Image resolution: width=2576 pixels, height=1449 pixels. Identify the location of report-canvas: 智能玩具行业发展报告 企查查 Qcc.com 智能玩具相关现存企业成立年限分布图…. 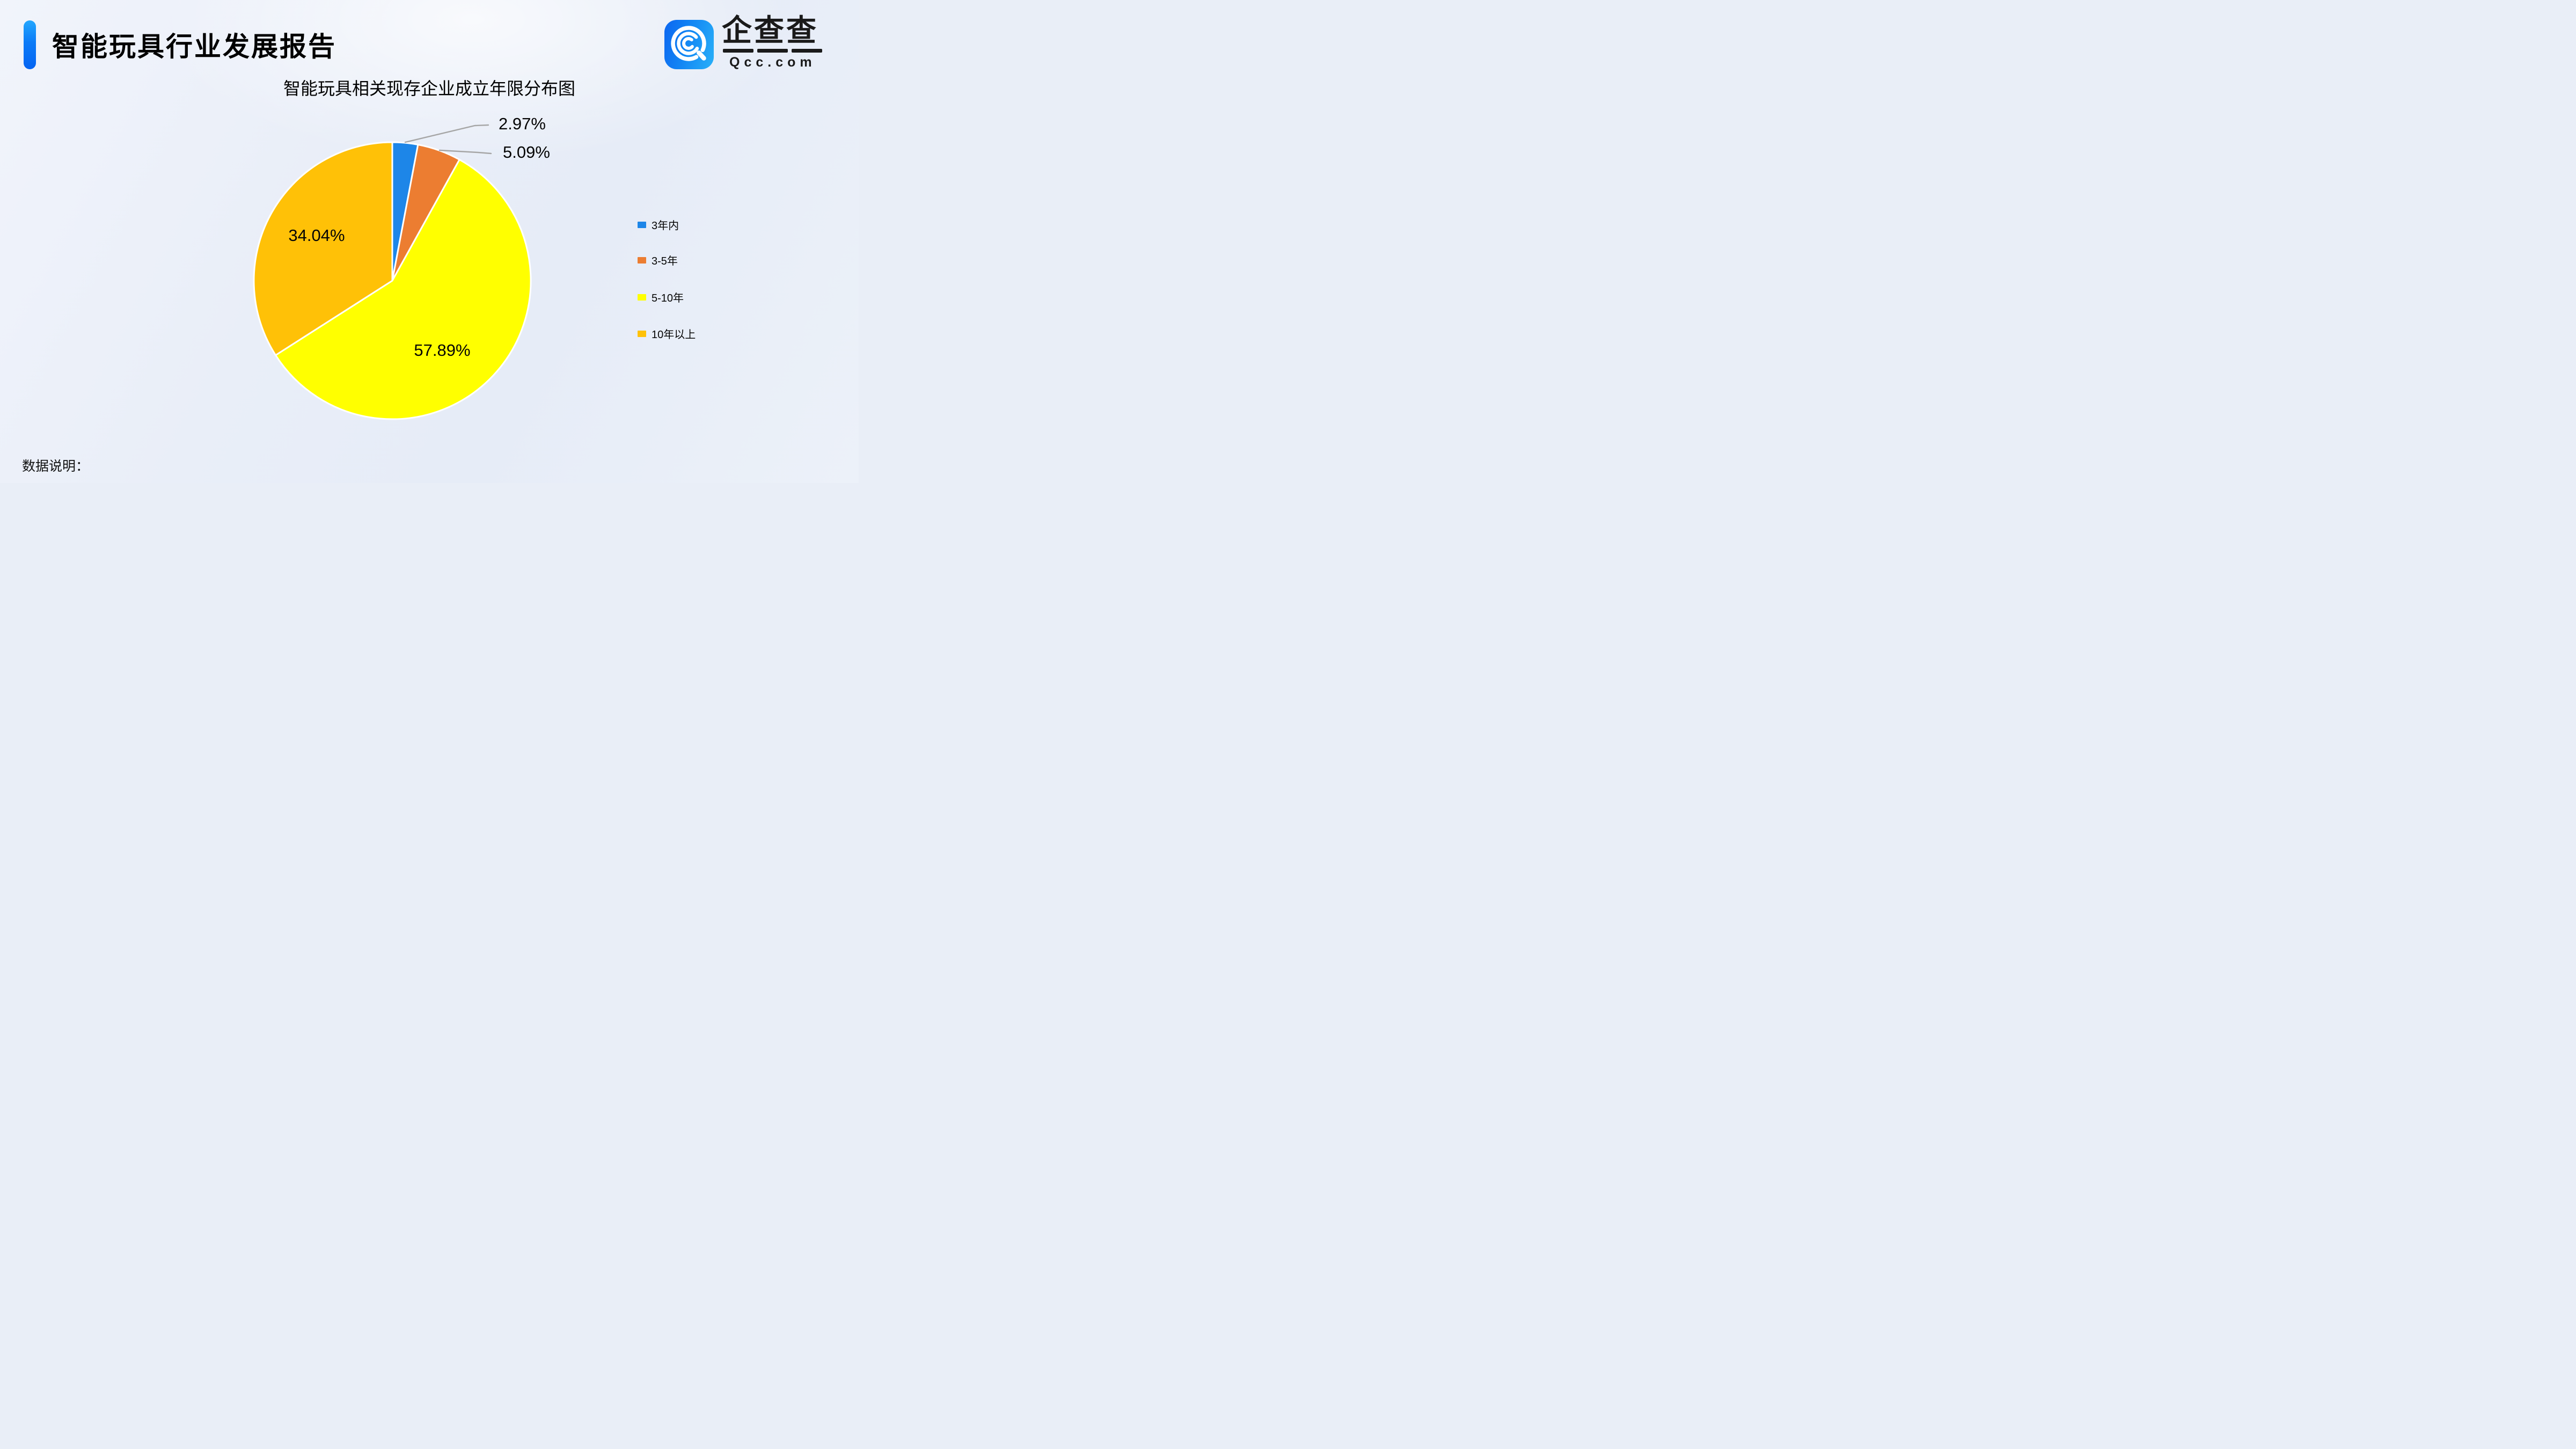
(429, 241).